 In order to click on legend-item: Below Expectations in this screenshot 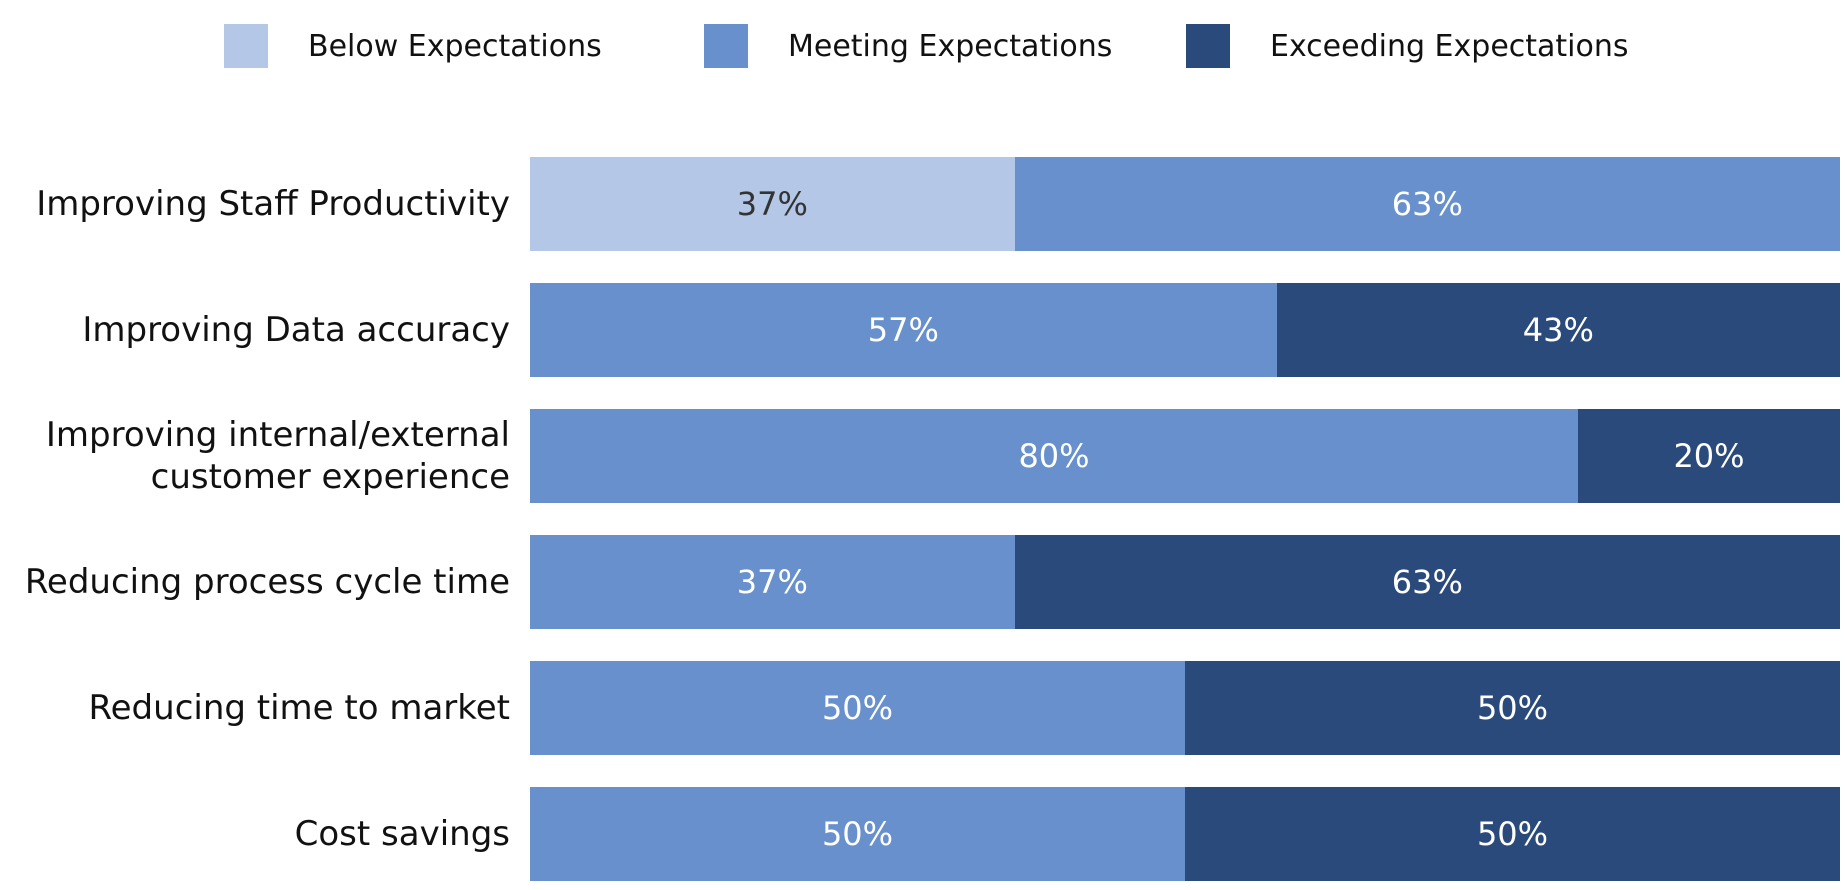, I will do `click(413, 46)`.